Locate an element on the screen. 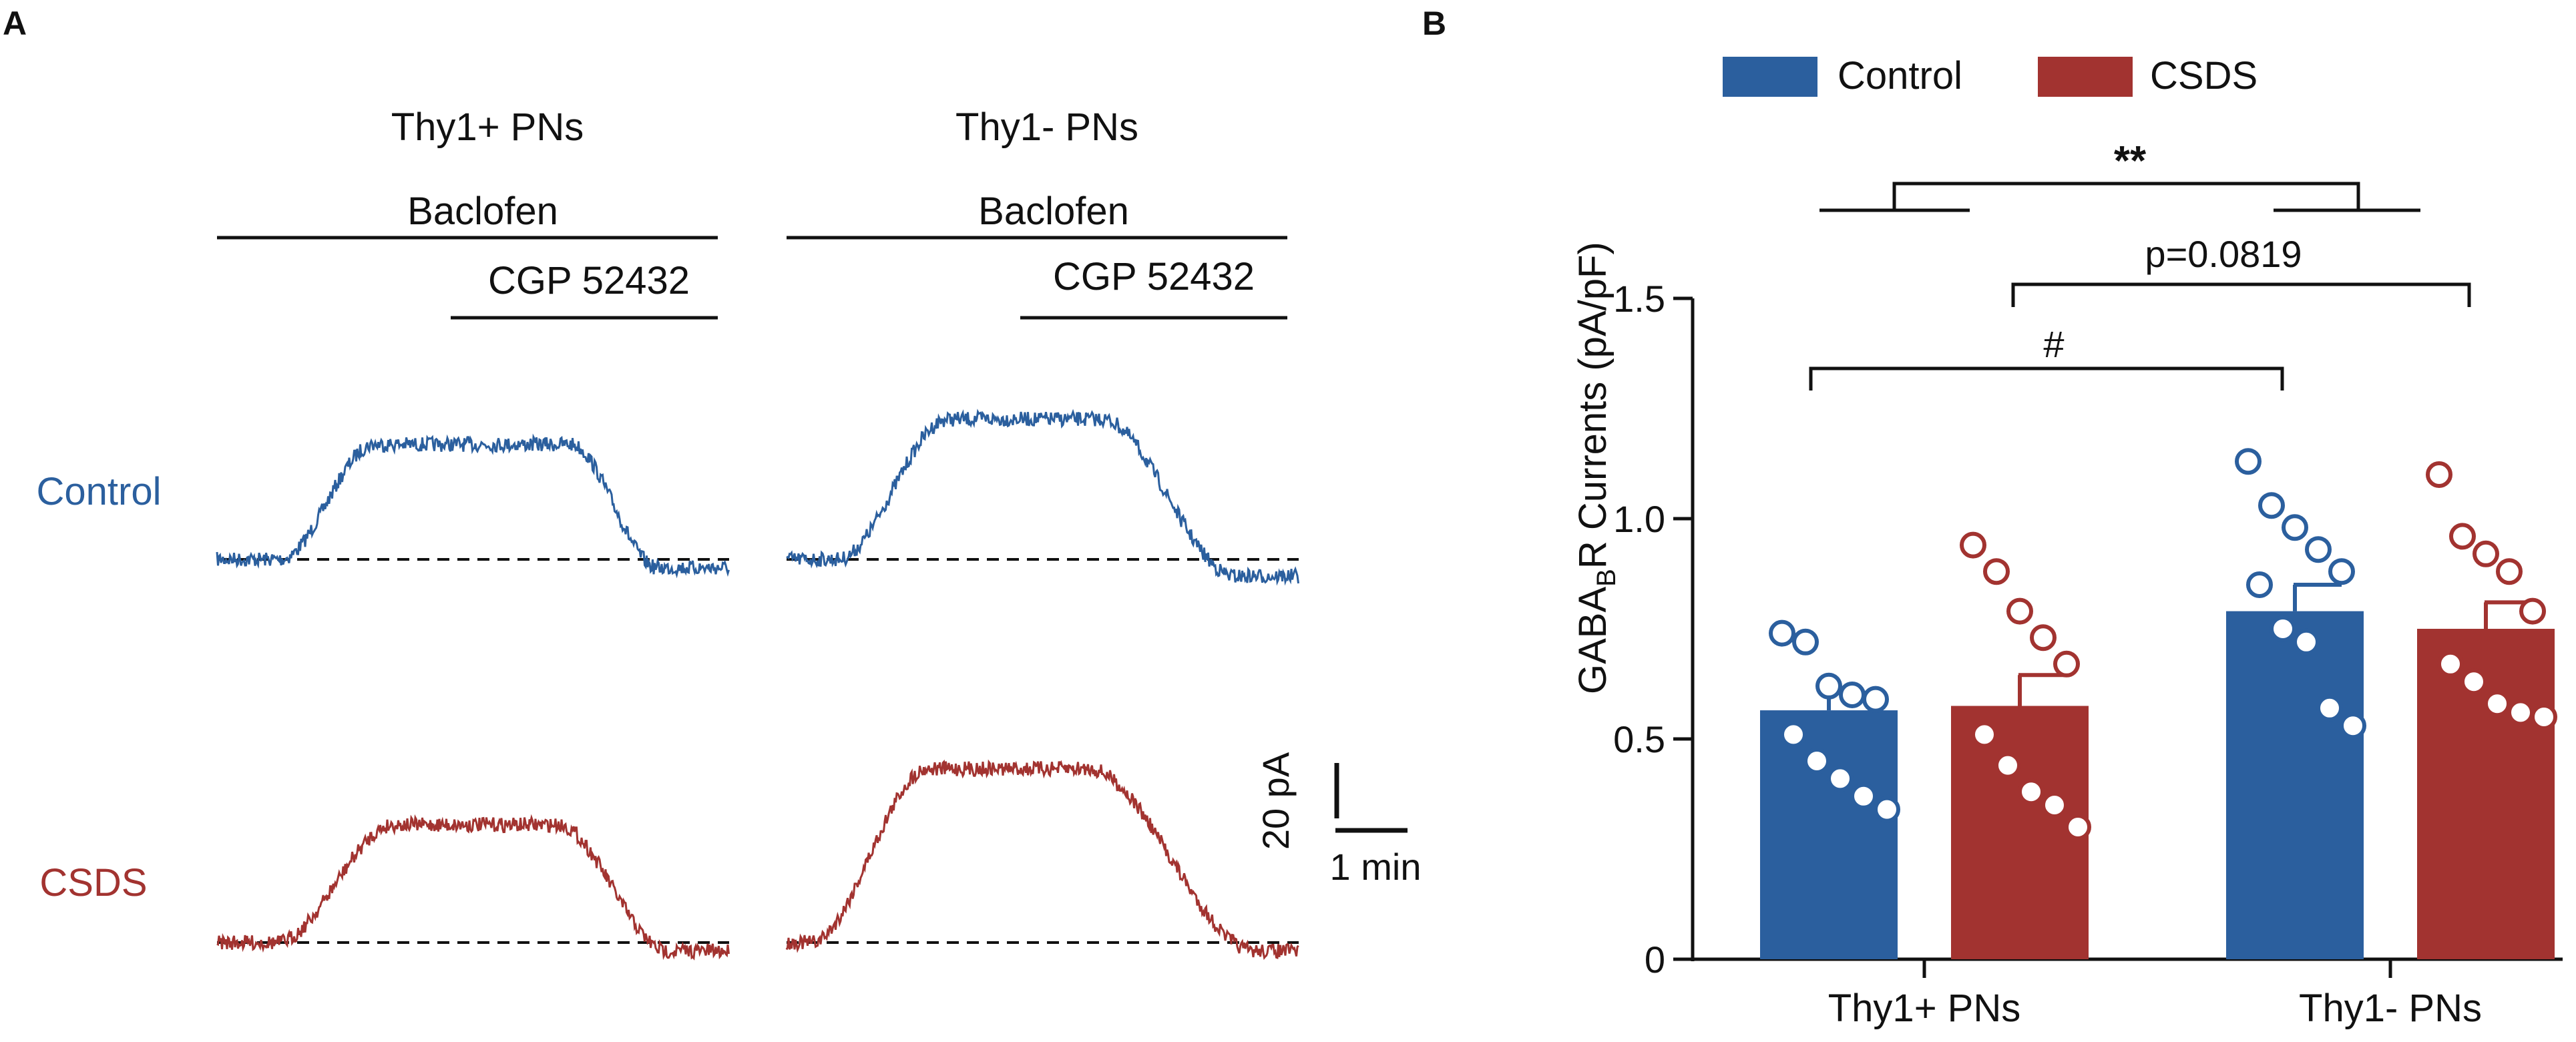 This screenshot has height=1042, width=2576. legend-label-csds: CSDS is located at coordinates (2204, 75).